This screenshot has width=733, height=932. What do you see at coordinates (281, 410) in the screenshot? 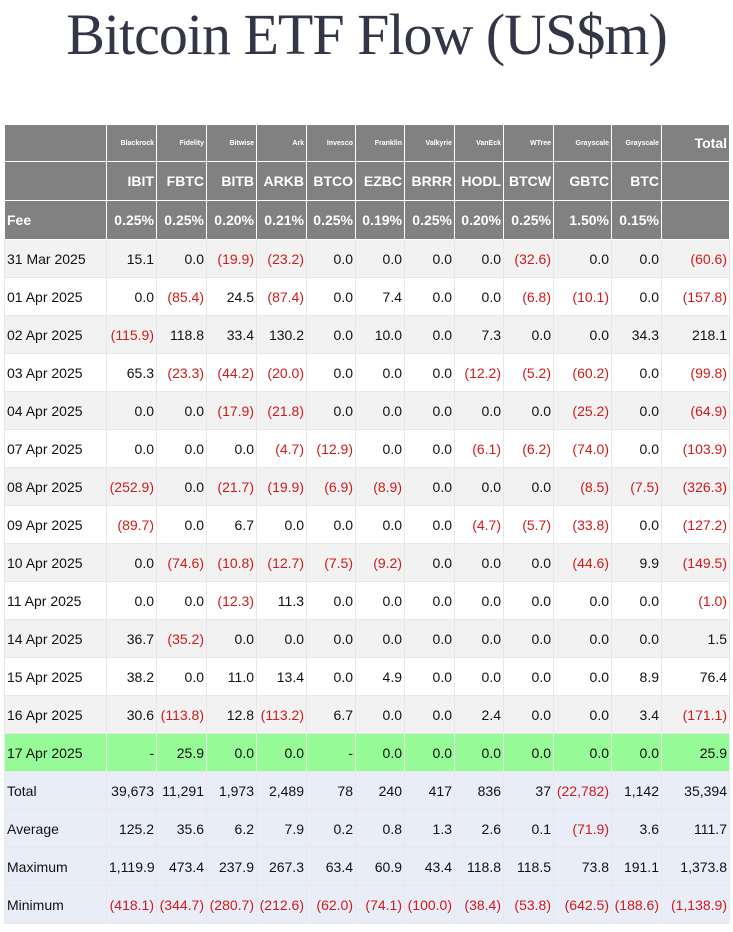
I see `flow-cell: (21.8)` at bounding box center [281, 410].